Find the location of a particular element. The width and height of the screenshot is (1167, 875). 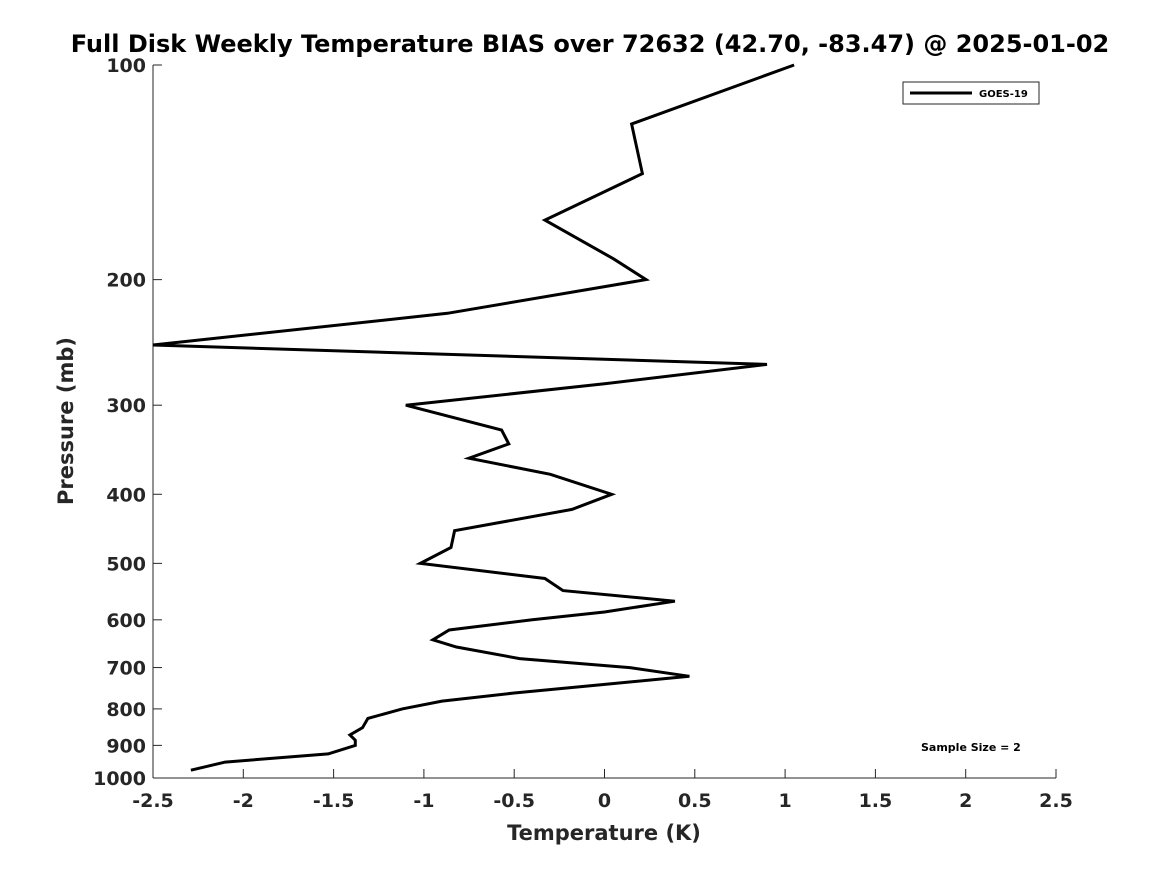

y-tick-label: 200 is located at coordinates (126, 281).